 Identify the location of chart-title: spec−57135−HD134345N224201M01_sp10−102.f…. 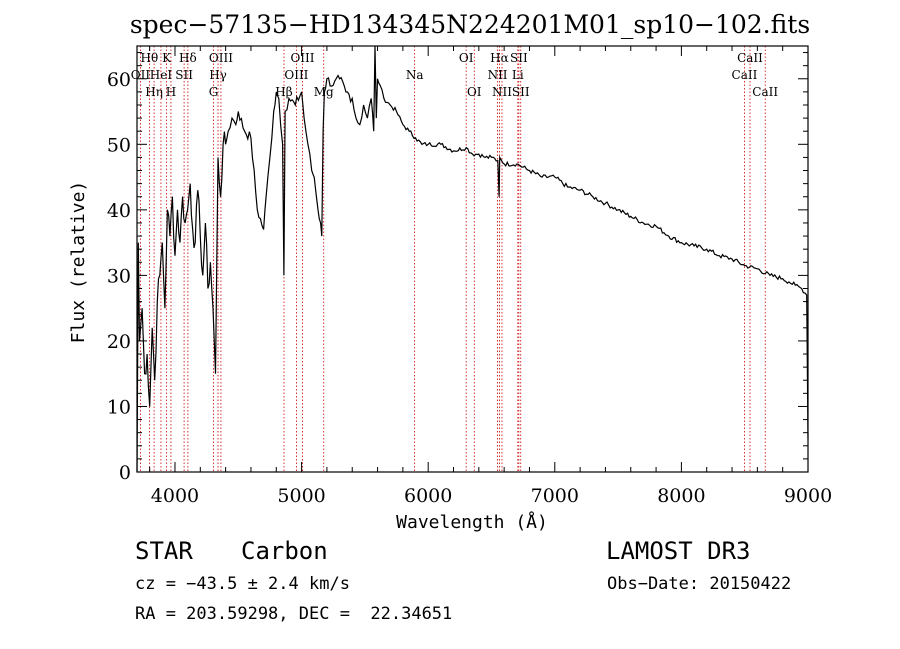
(470, 24).